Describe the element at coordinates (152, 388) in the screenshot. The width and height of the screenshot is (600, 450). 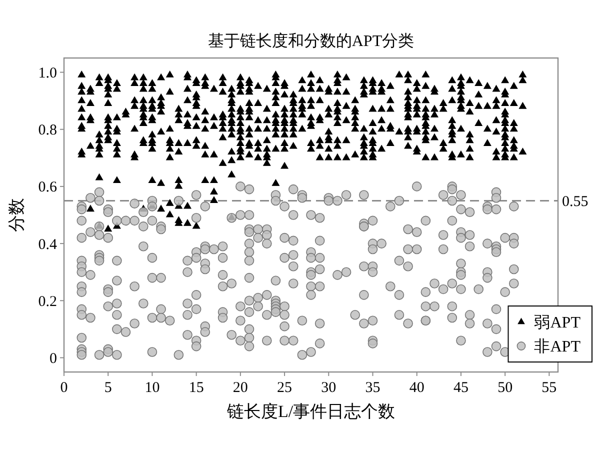
I see `x-tick-label: 10` at that location.